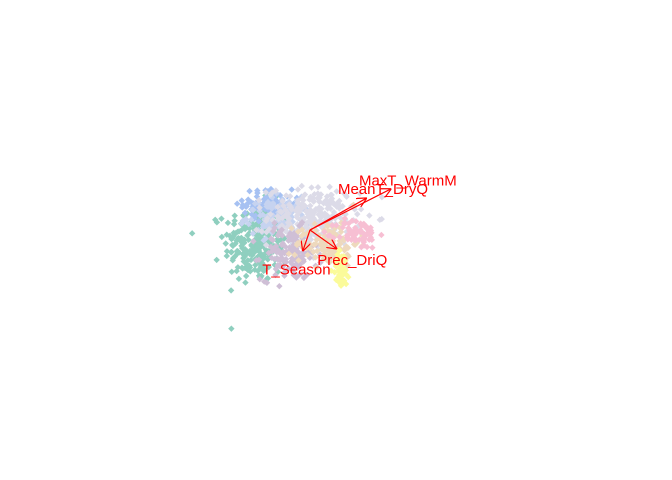  I want to click on arrow-t-season, so click(306, 239).